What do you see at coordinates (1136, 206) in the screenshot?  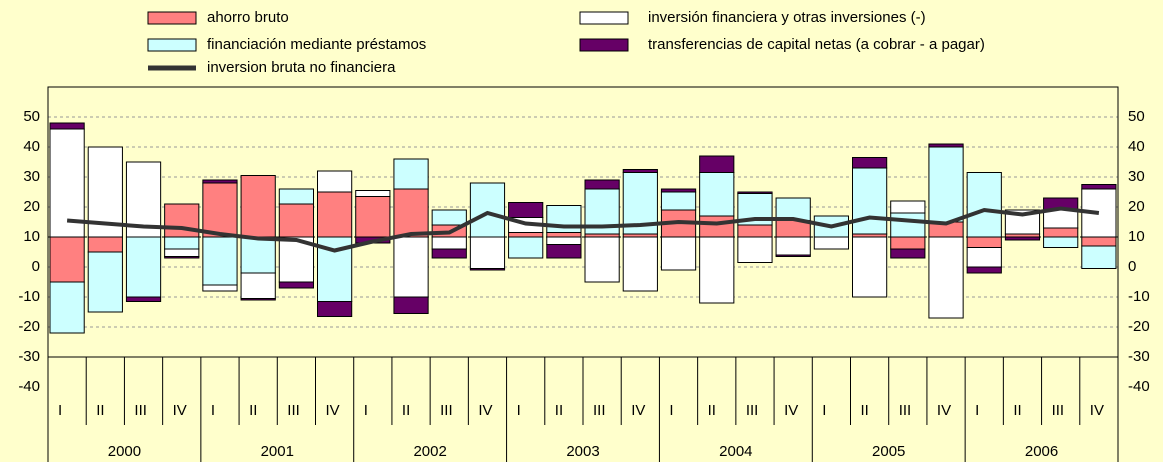 I see `y2-tick-label: 20` at bounding box center [1136, 206].